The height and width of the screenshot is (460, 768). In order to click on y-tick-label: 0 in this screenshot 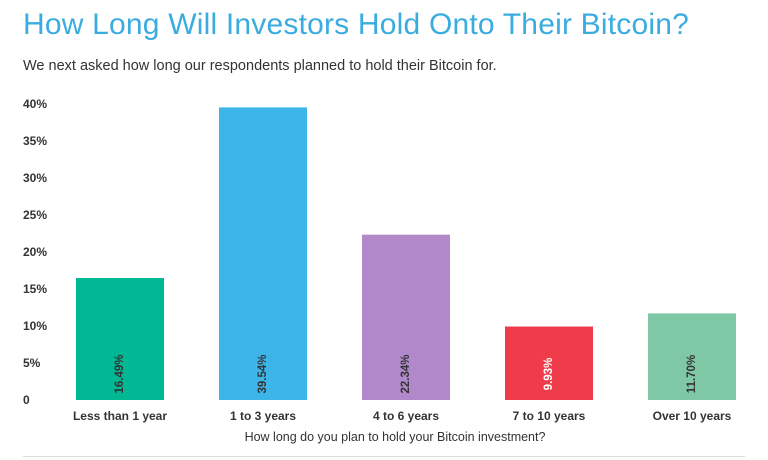, I will do `click(26, 400)`.